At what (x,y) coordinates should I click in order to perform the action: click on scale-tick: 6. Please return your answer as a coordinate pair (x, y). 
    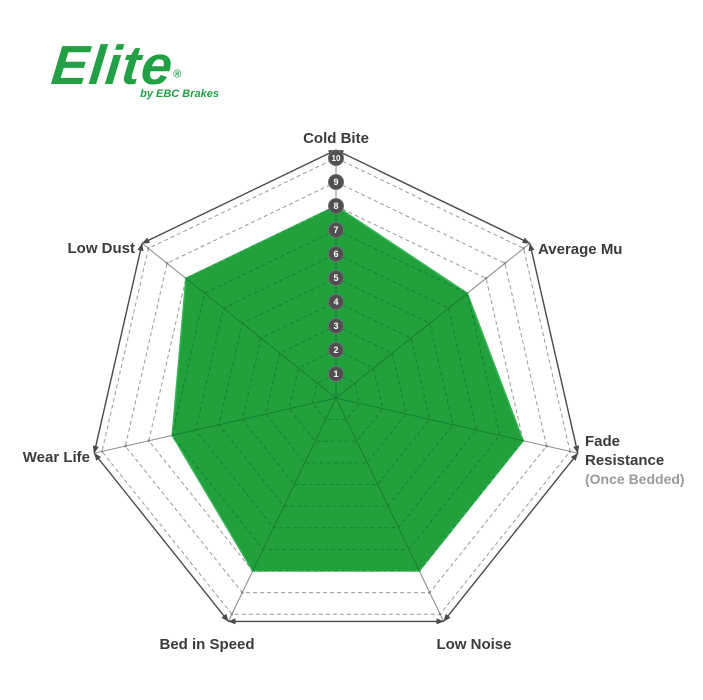
    Looking at the image, I should click on (336, 254).